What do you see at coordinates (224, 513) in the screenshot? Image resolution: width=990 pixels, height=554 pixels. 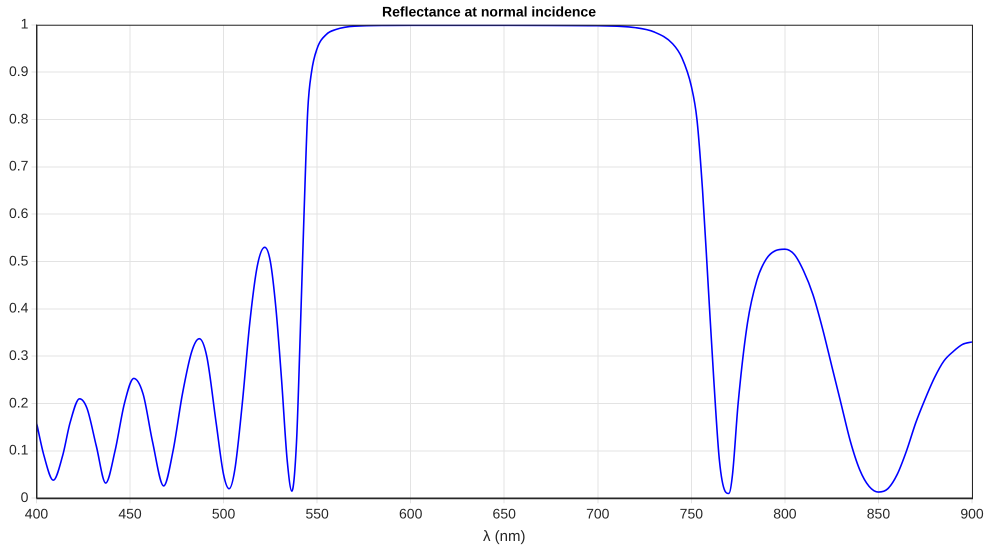 I see `x-tick-label: 500` at bounding box center [224, 513].